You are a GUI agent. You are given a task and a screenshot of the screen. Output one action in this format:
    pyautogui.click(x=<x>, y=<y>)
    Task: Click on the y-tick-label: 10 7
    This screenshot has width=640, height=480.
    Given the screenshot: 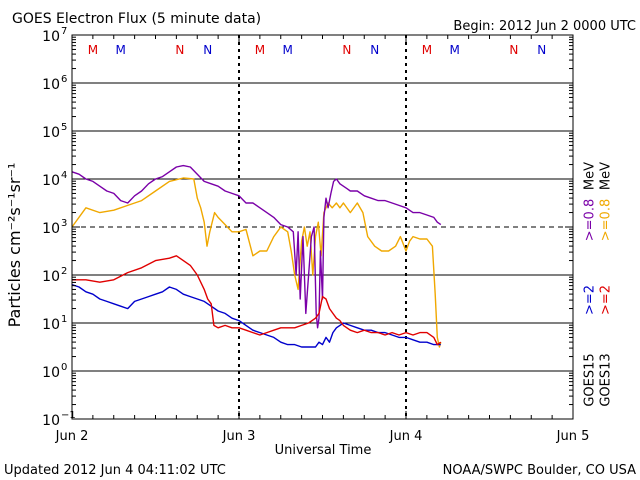 What is the action you would take?
    pyautogui.click(x=54, y=35)
    